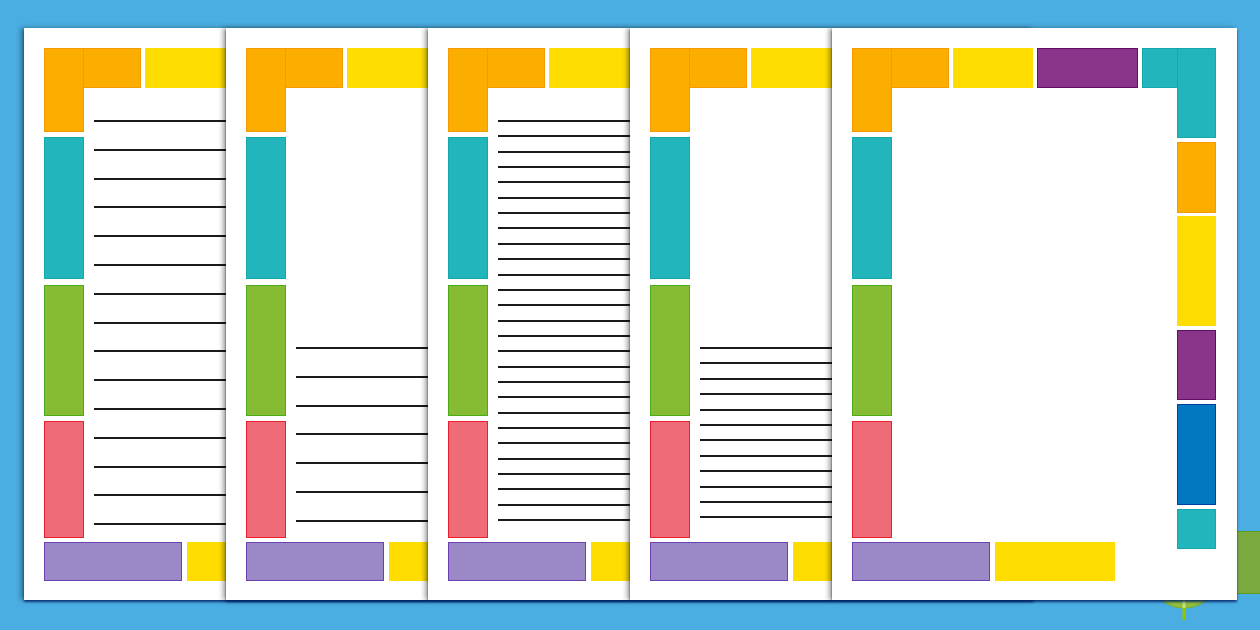 Image resolution: width=1260 pixels, height=630 pixels. What do you see at coordinates (1196, 529) in the screenshot?
I see `right-teal-bar` at bounding box center [1196, 529].